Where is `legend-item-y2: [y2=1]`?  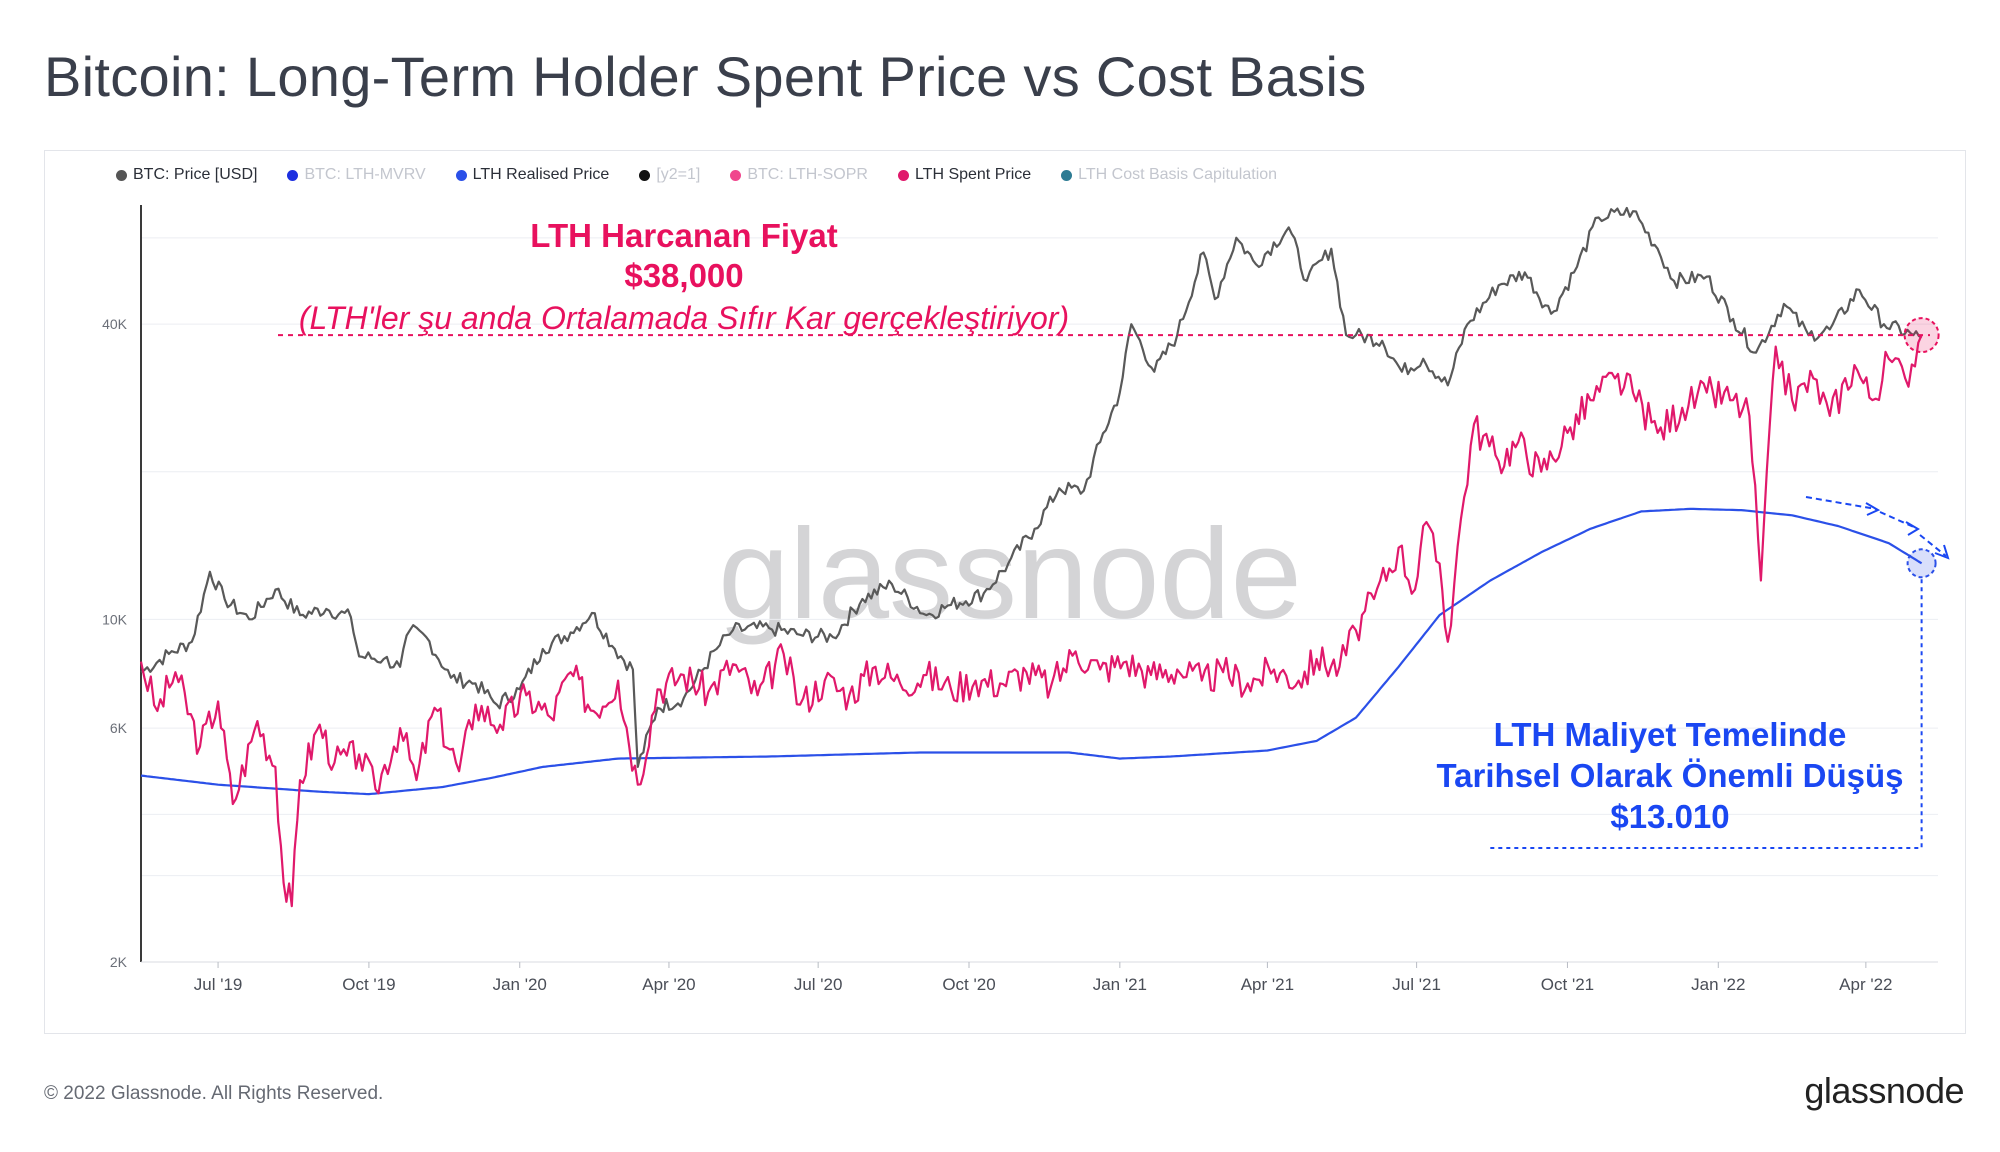 legend-item-y2: [y2=1] is located at coordinates (669, 175).